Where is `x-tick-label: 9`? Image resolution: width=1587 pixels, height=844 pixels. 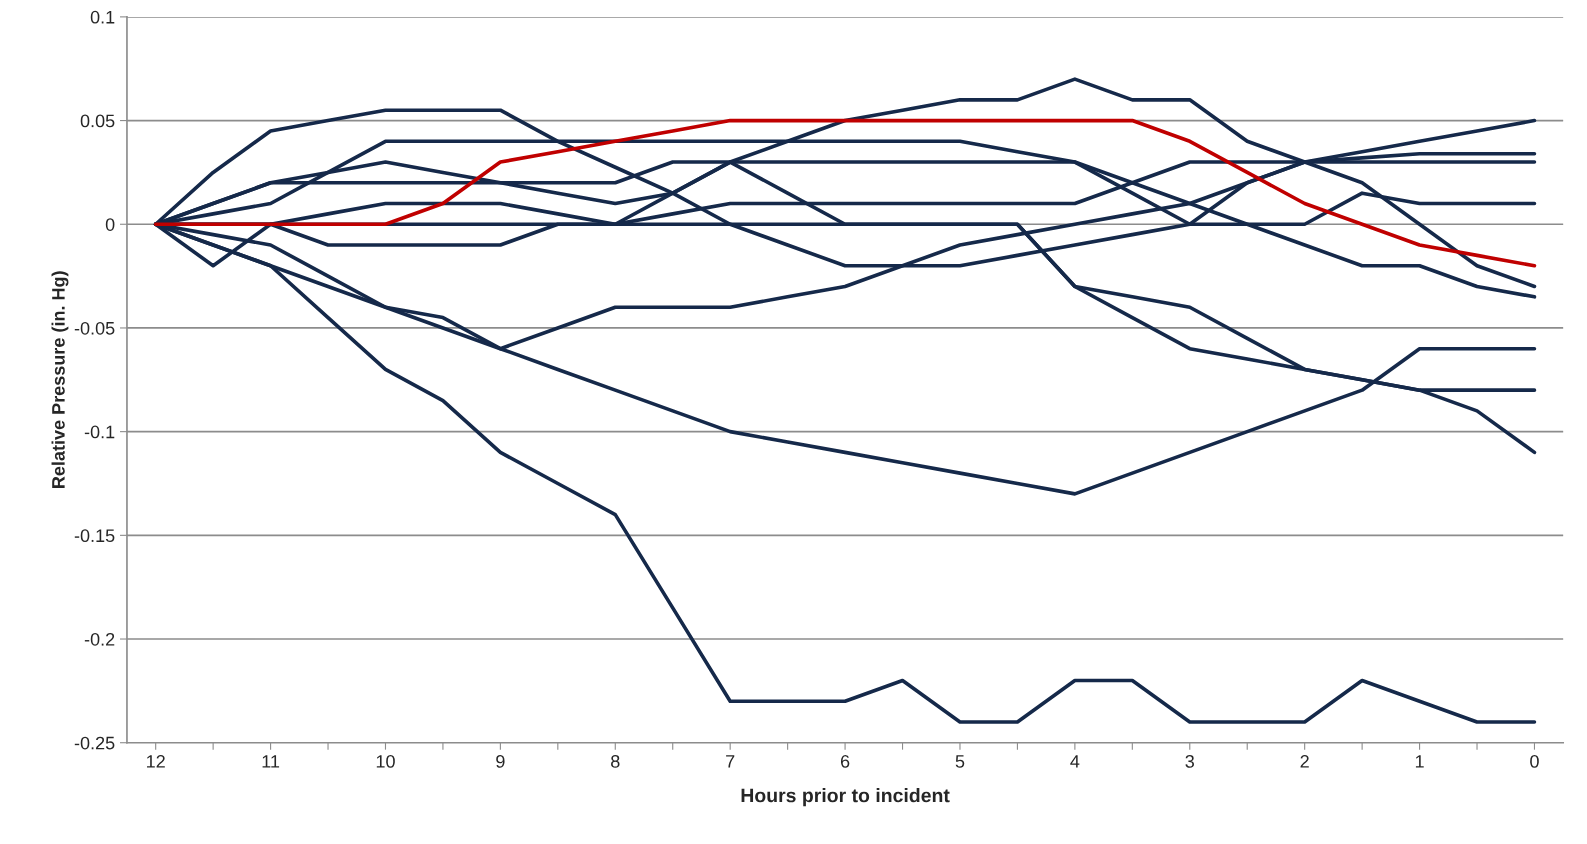 x-tick-label: 9 is located at coordinates (500, 761).